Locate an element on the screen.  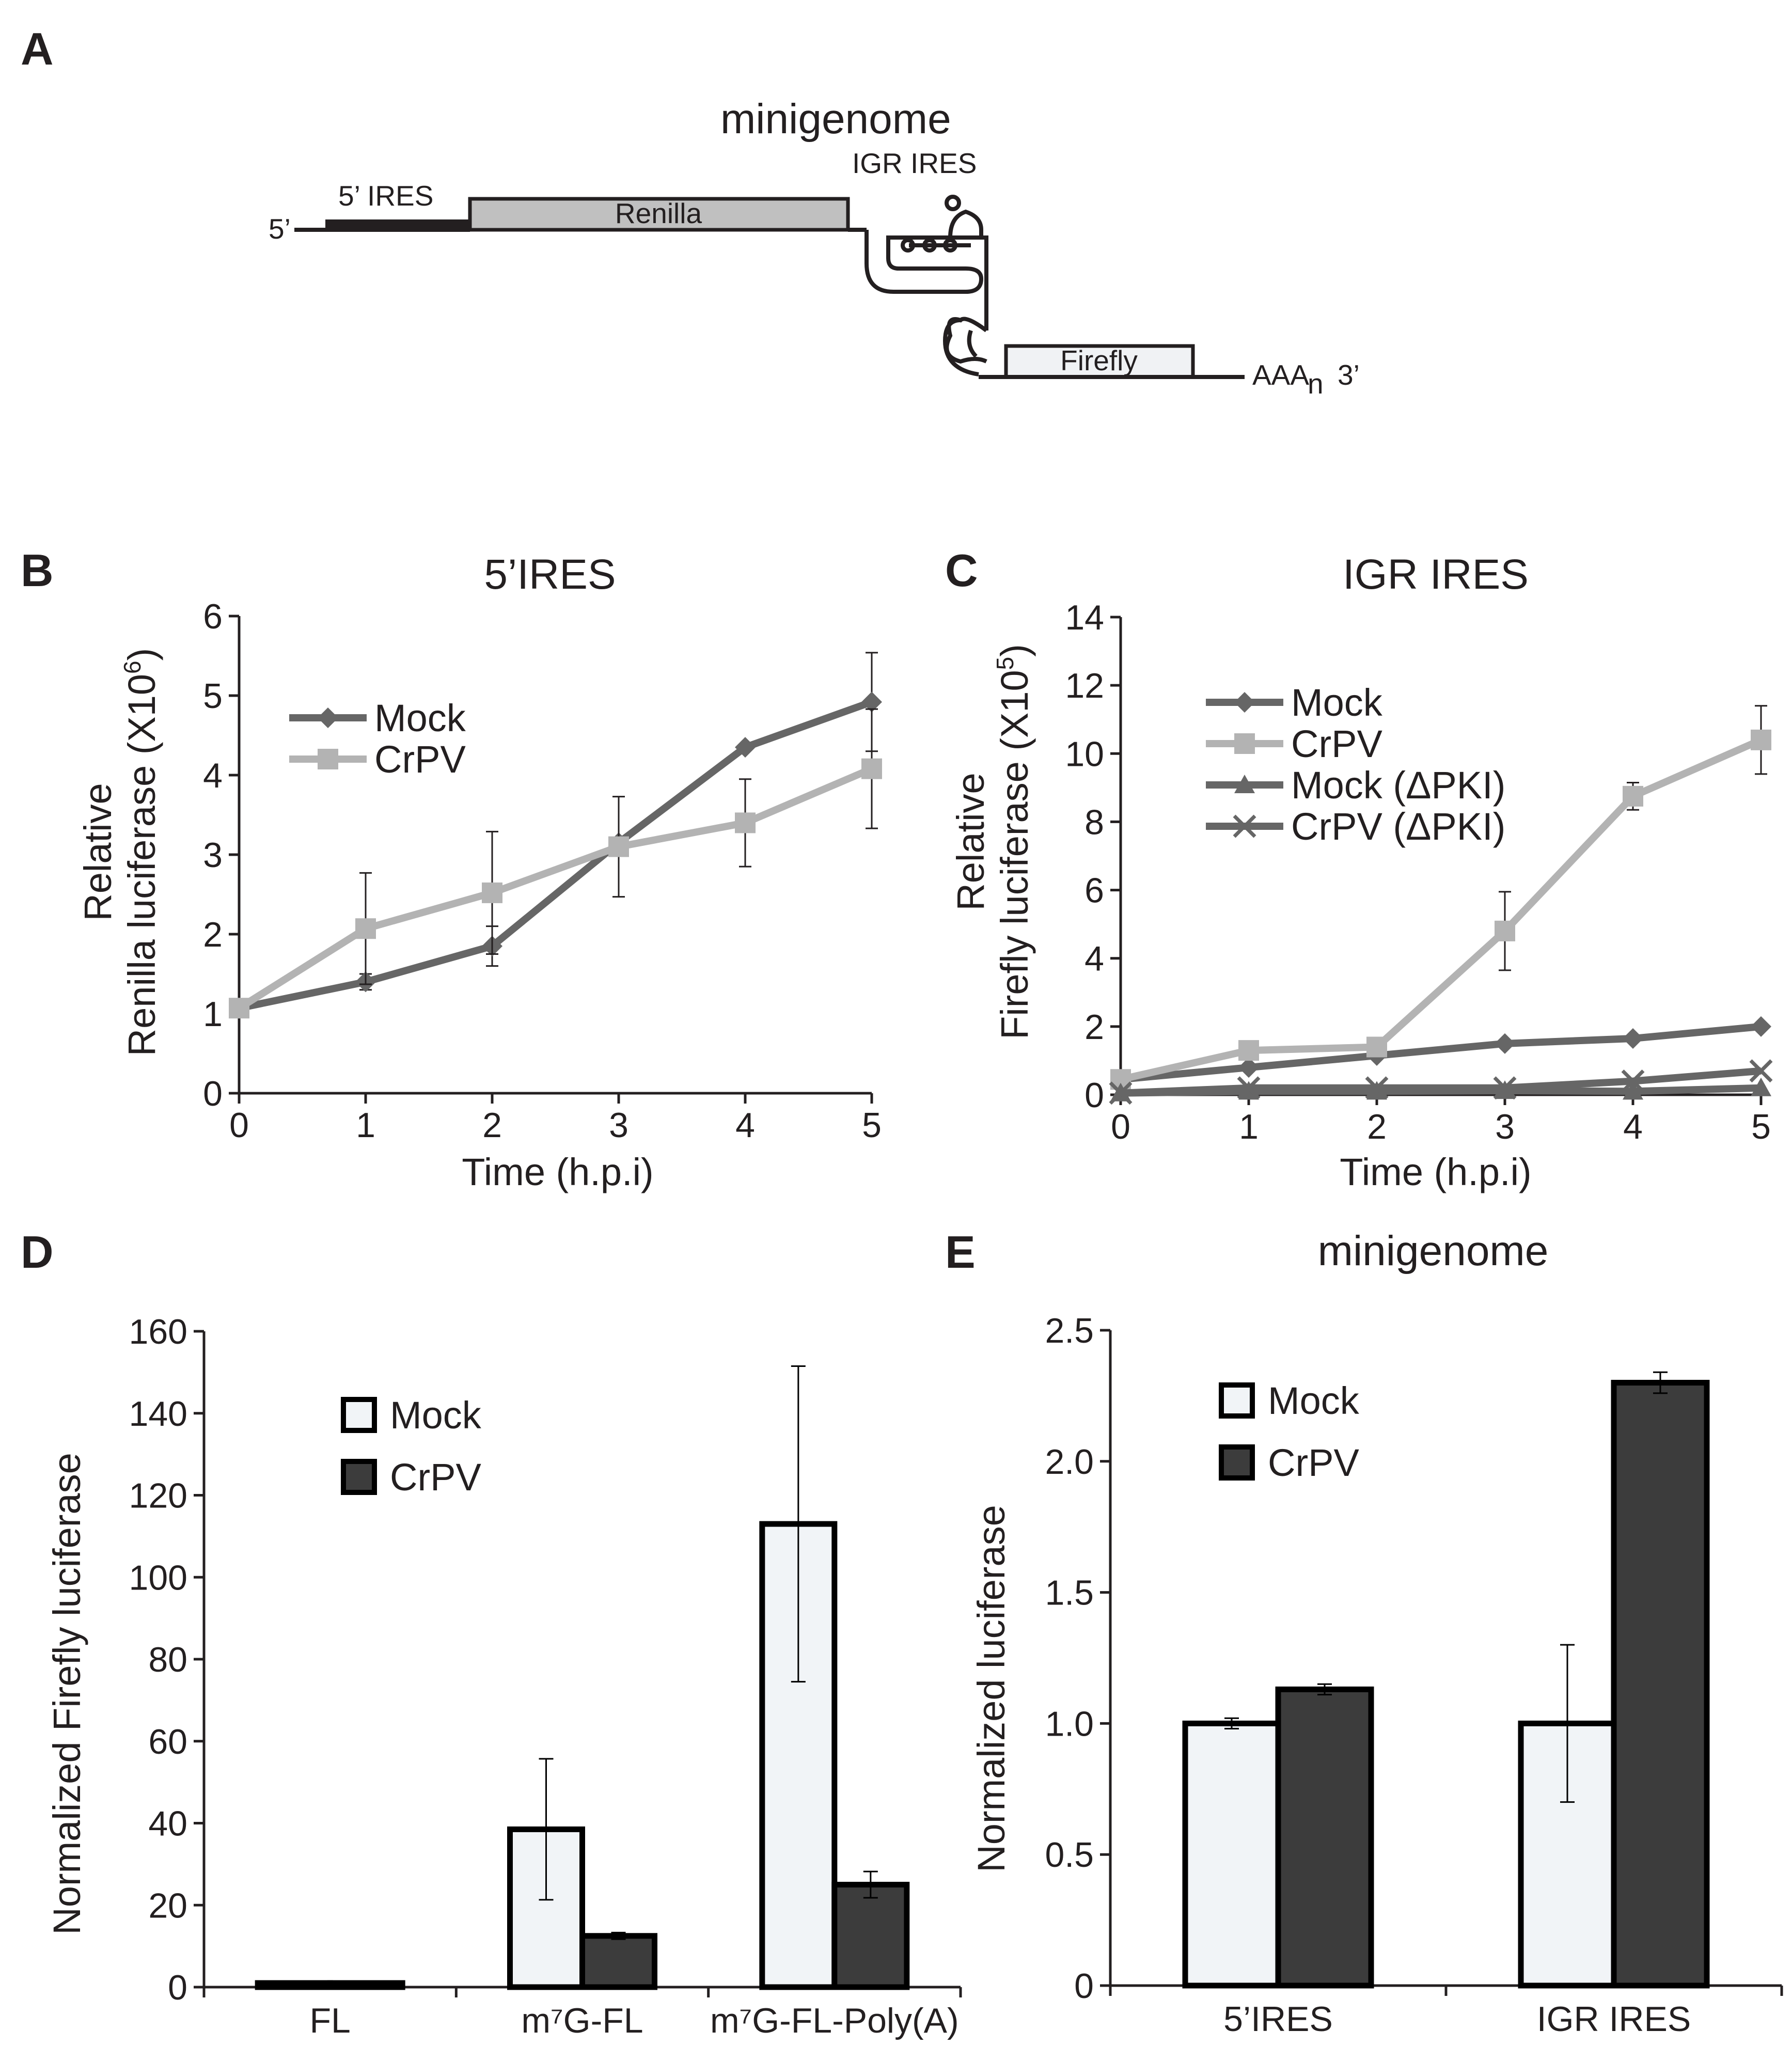
chart-c-ylabel: Relative Firefly luciferase (X105) is located at coordinates (992, 842).